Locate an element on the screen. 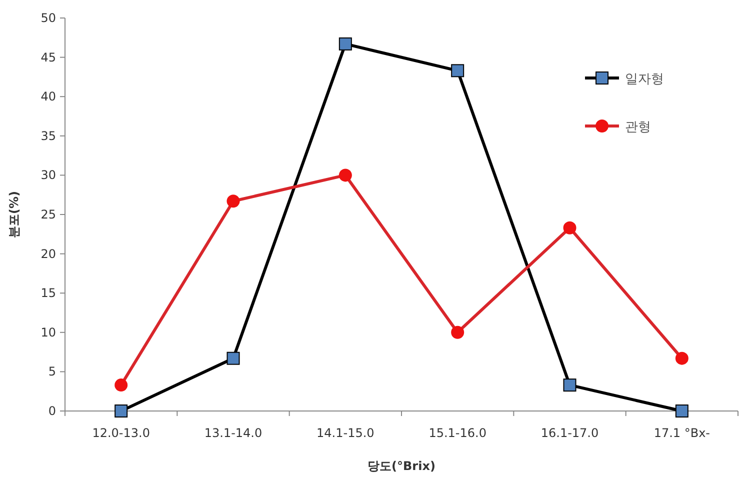 The image size is (751, 480). y-tick-label: 15 is located at coordinates (48, 293).